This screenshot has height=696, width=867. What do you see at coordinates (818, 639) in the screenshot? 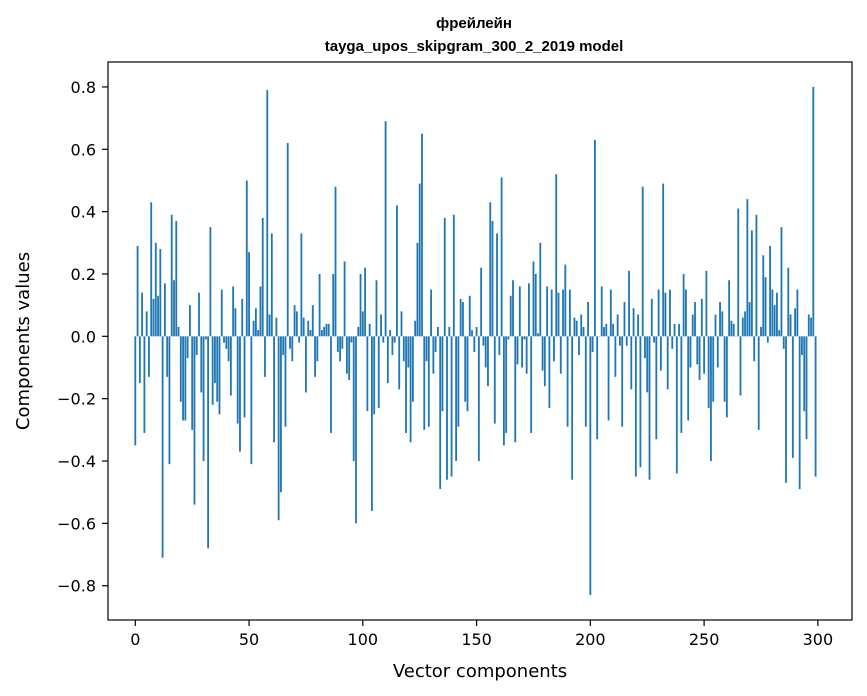
I see `x-tick-label: 300` at bounding box center [818, 639].